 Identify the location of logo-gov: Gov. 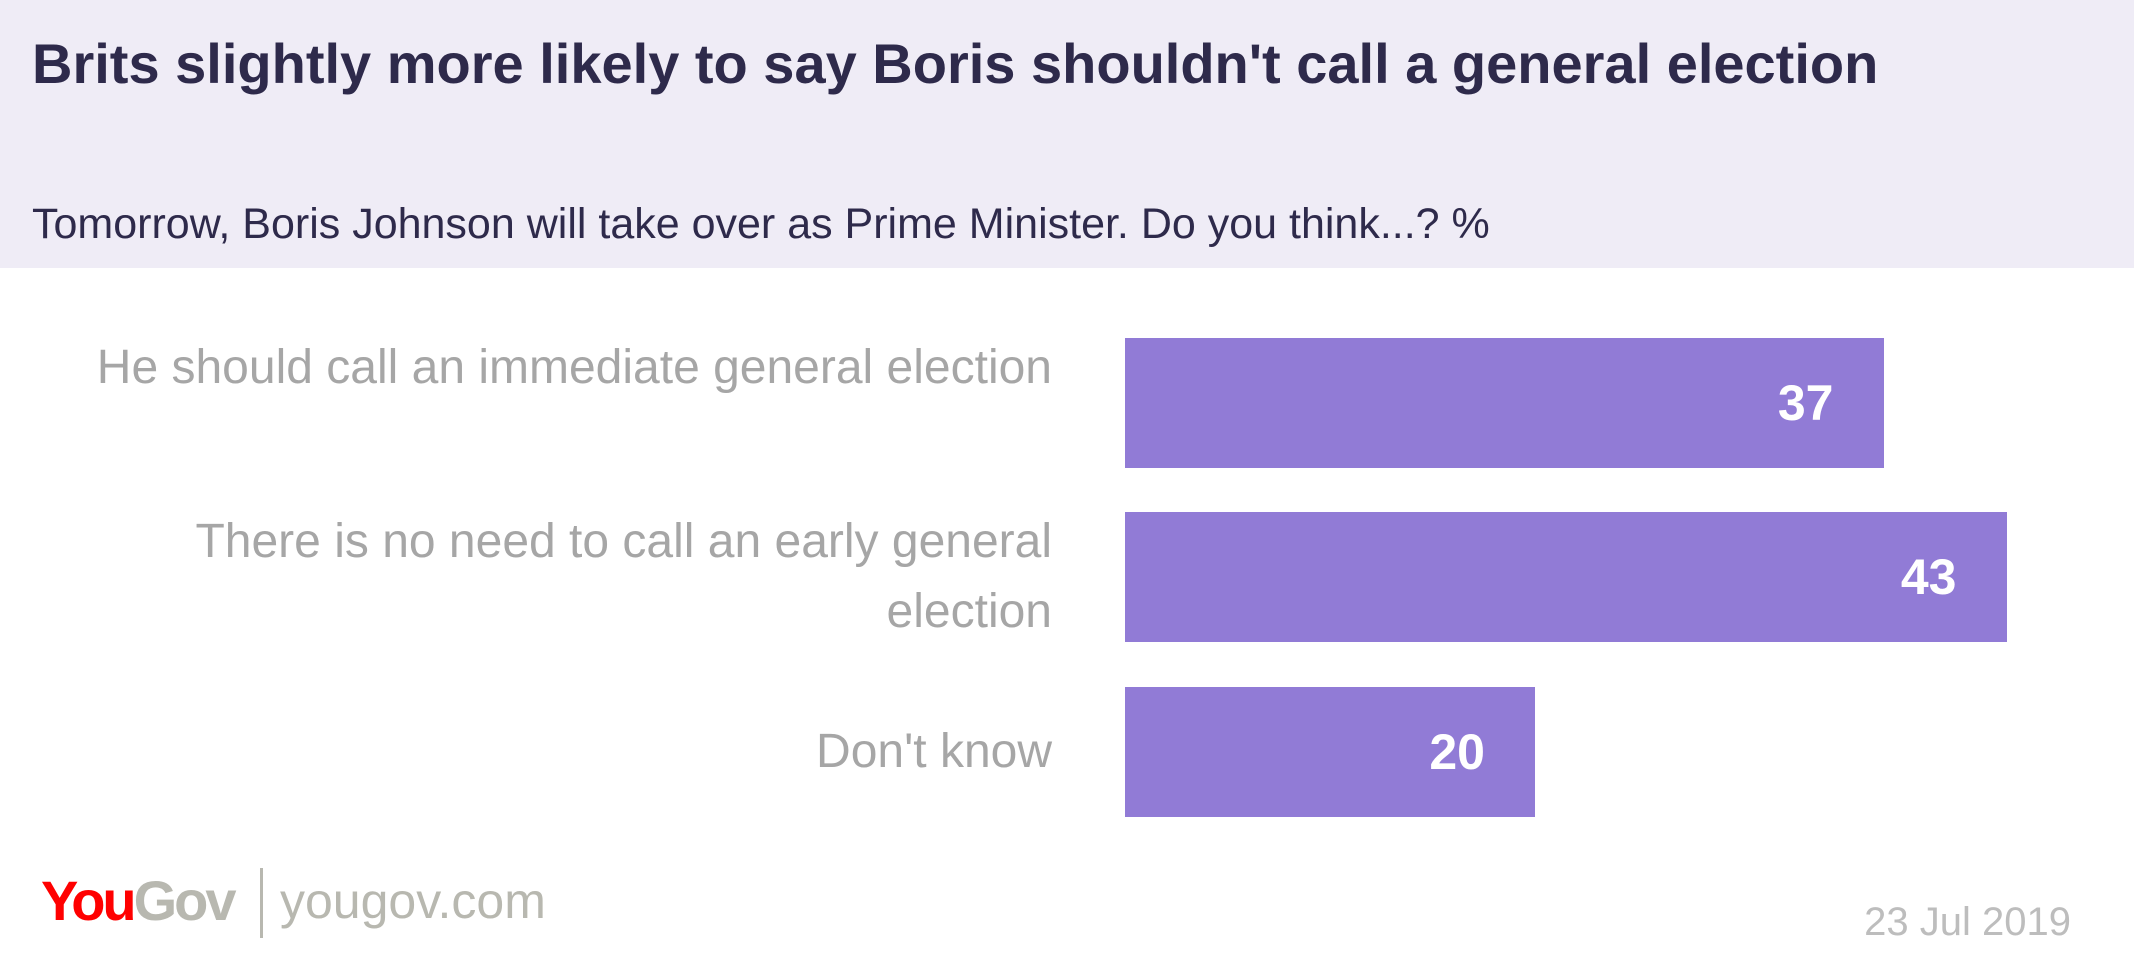
(185, 900).